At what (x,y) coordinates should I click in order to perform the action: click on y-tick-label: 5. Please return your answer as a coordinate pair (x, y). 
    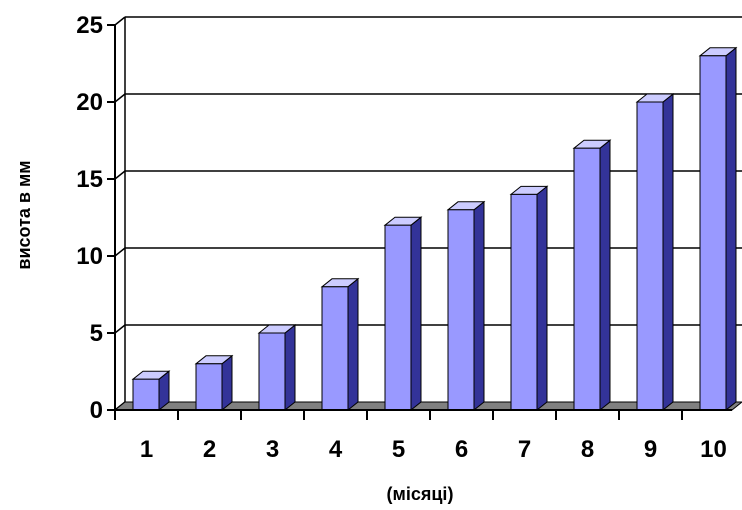
    Looking at the image, I should click on (96, 333).